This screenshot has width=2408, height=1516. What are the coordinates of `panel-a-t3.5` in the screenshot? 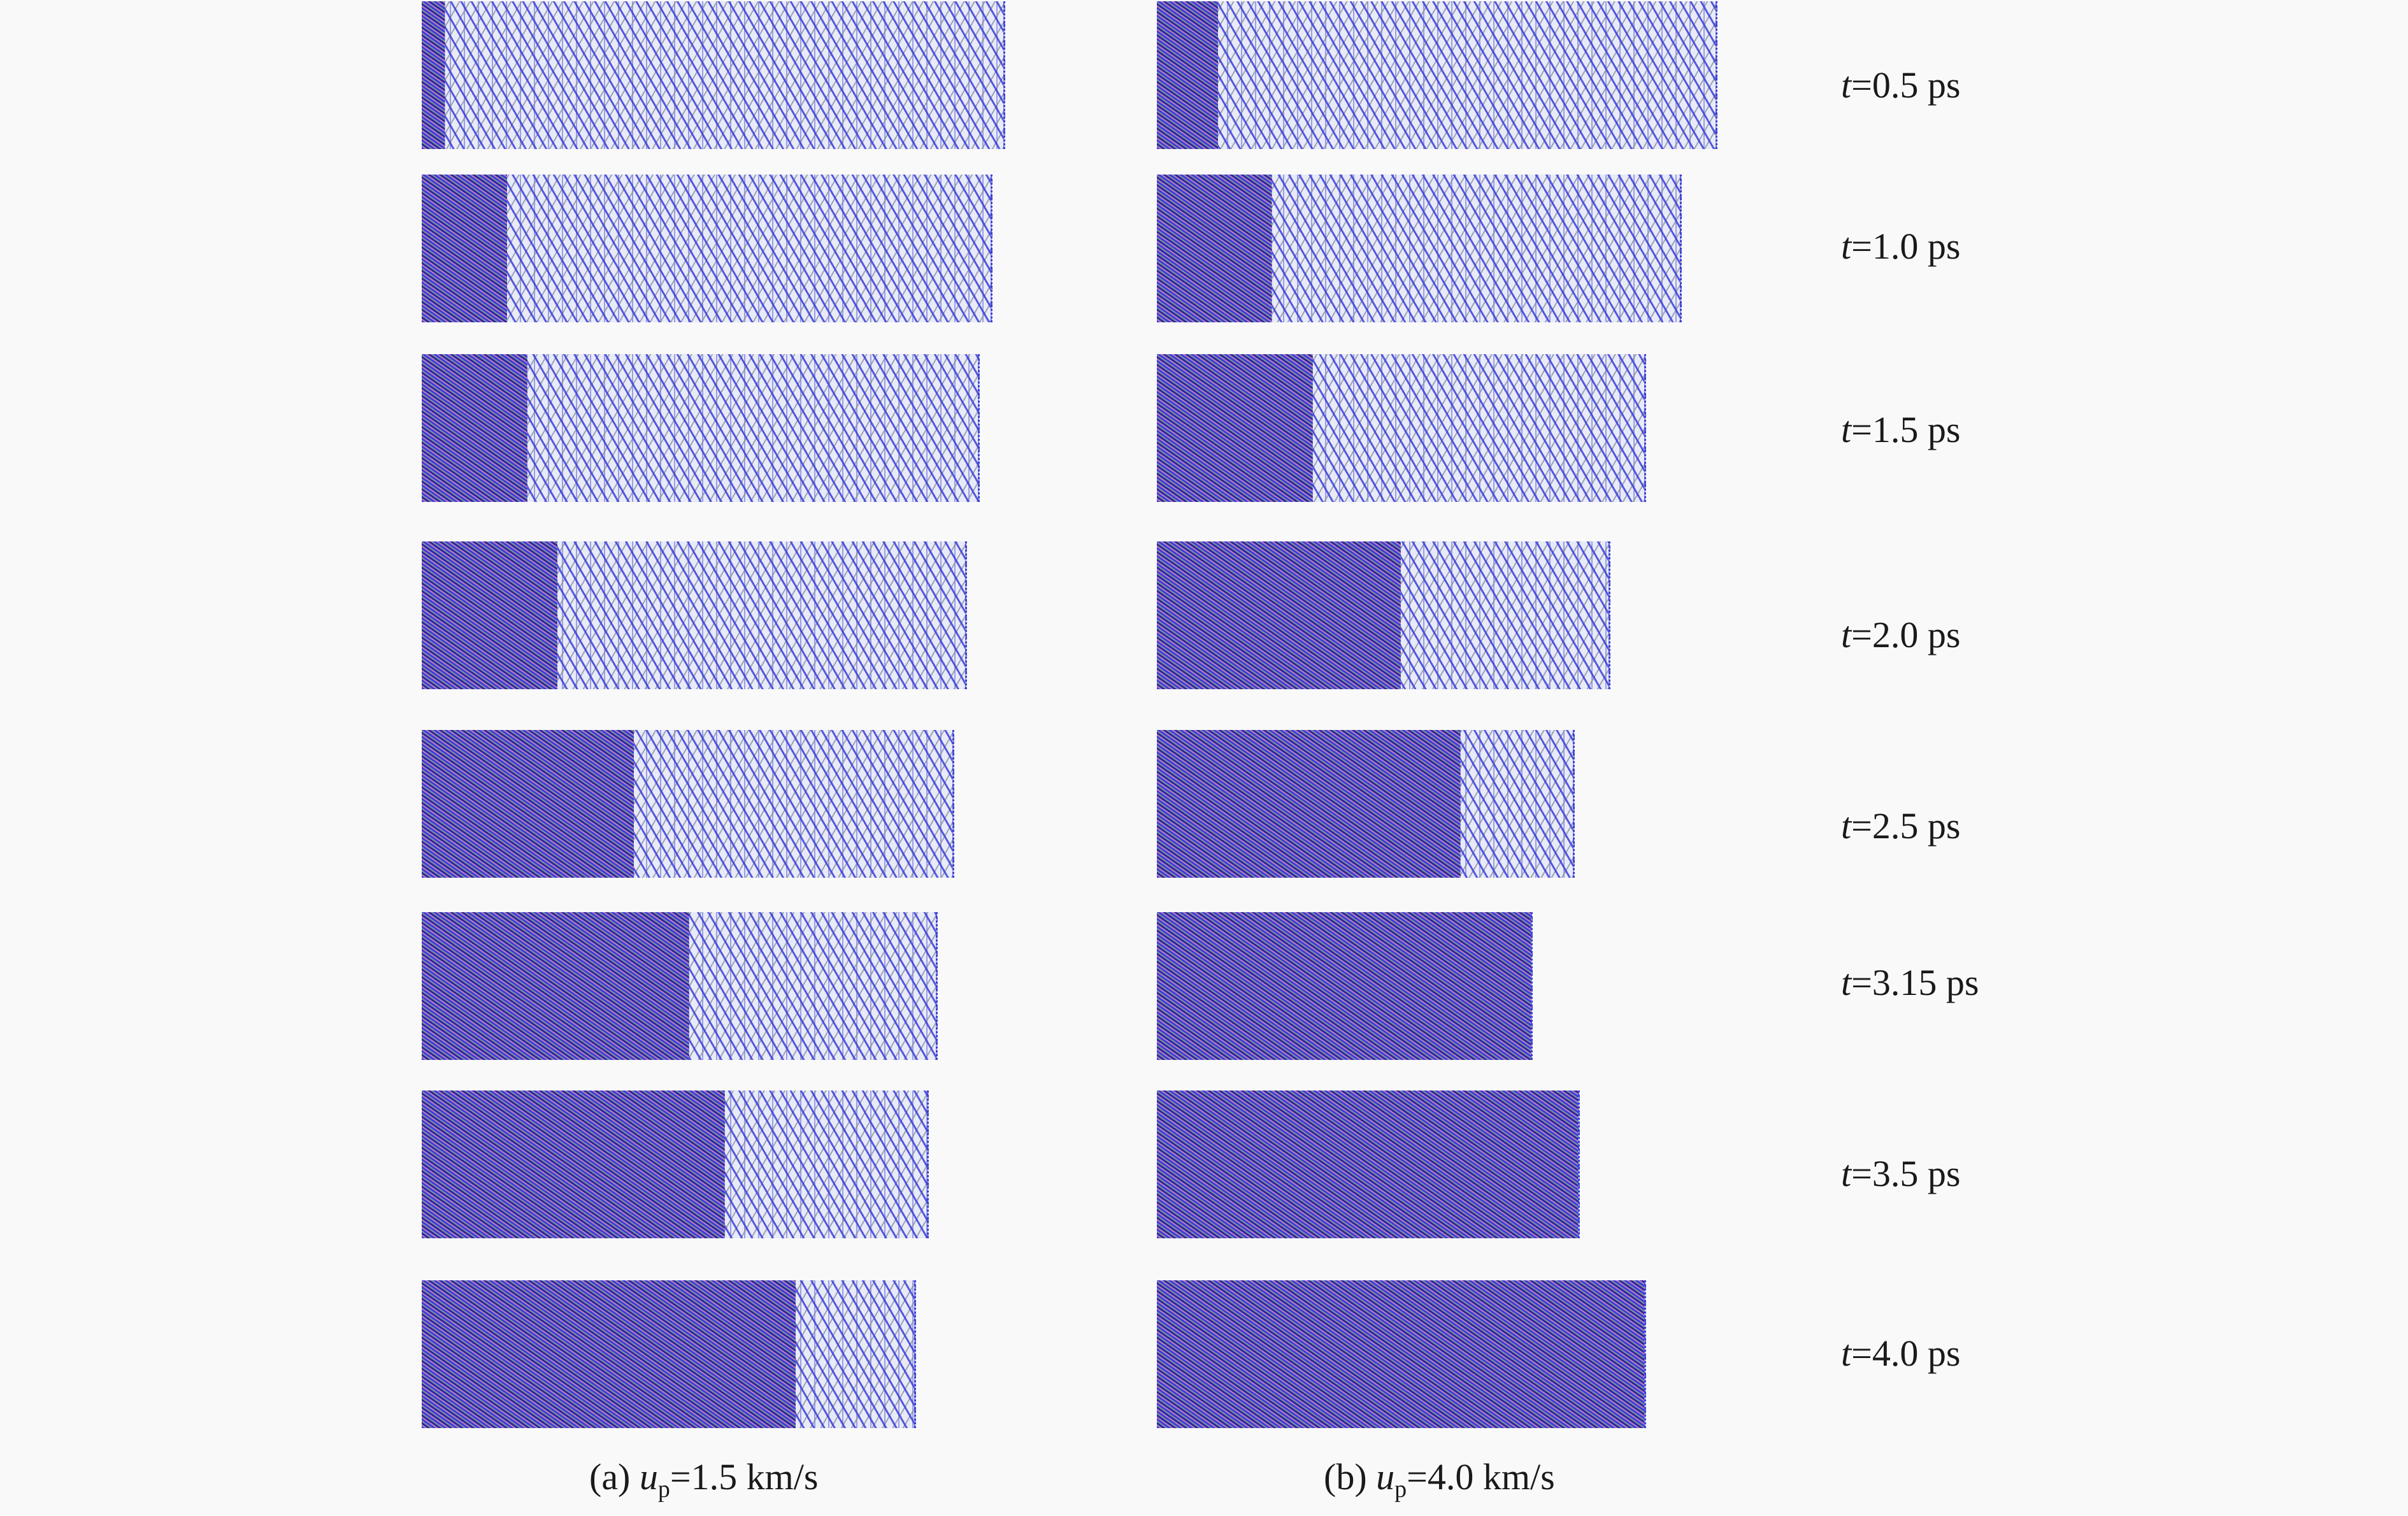 It's located at (675, 1164).